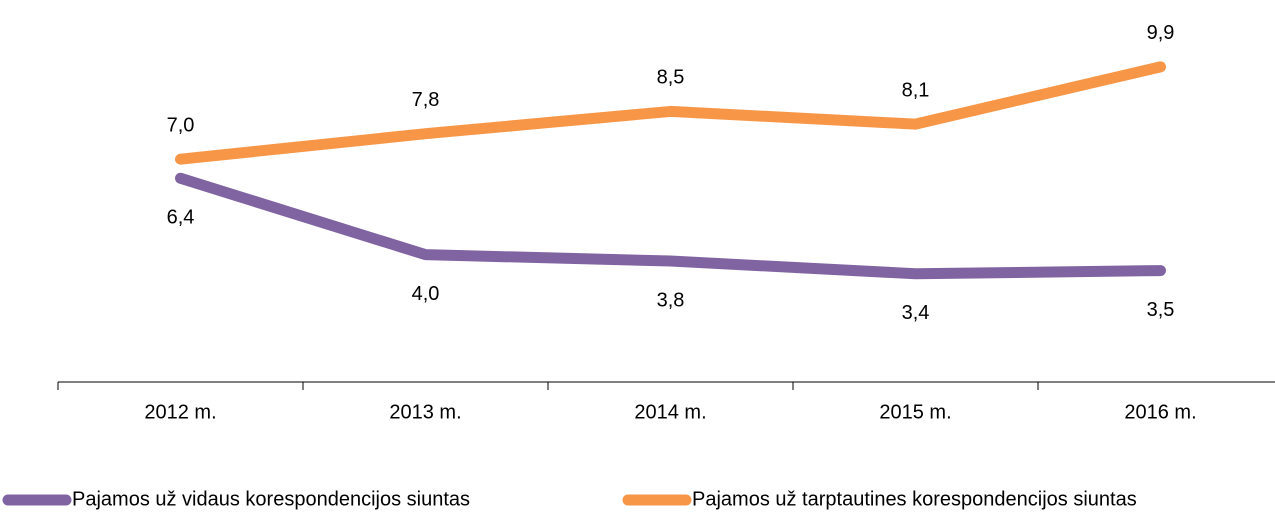  What do you see at coordinates (671, 300) in the screenshot?
I see `data-label: 3,8` at bounding box center [671, 300].